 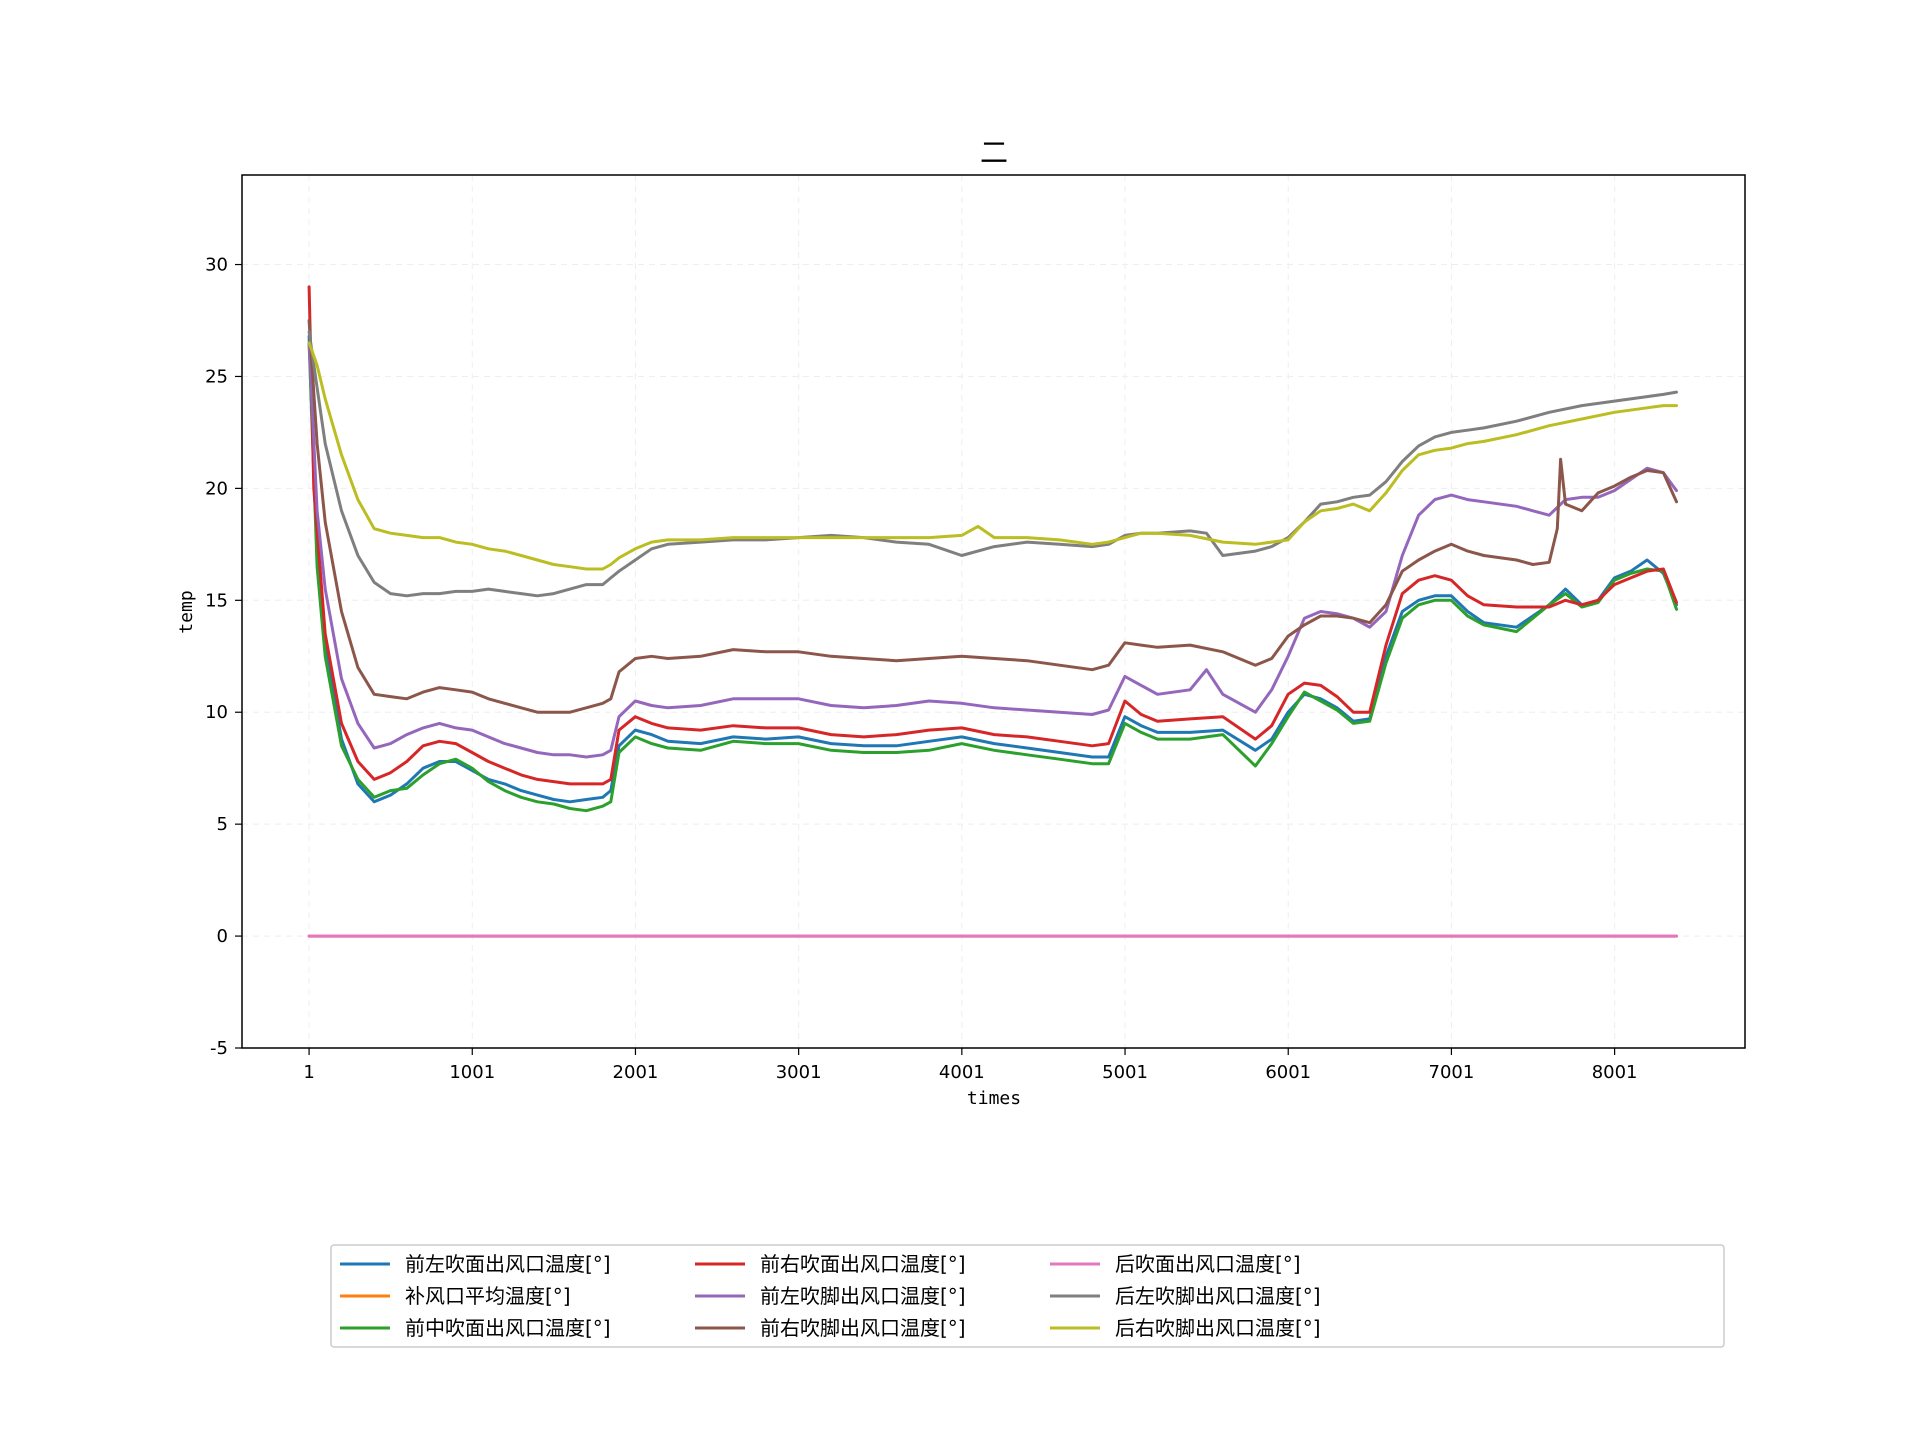 I want to click on legend-box, so click(x=1027, y=1296).